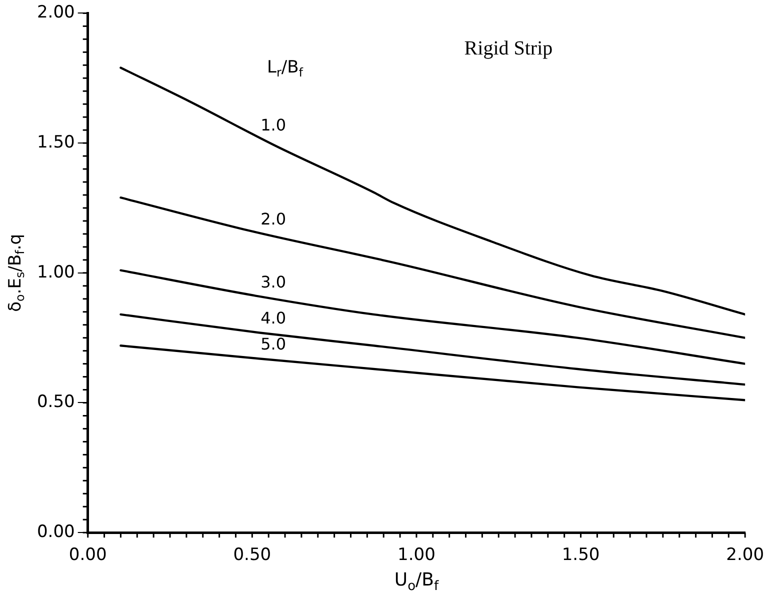 Image resolution: width=767 pixels, height=603 pixels. I want to click on annotation: Rigid Strip, so click(508, 48).